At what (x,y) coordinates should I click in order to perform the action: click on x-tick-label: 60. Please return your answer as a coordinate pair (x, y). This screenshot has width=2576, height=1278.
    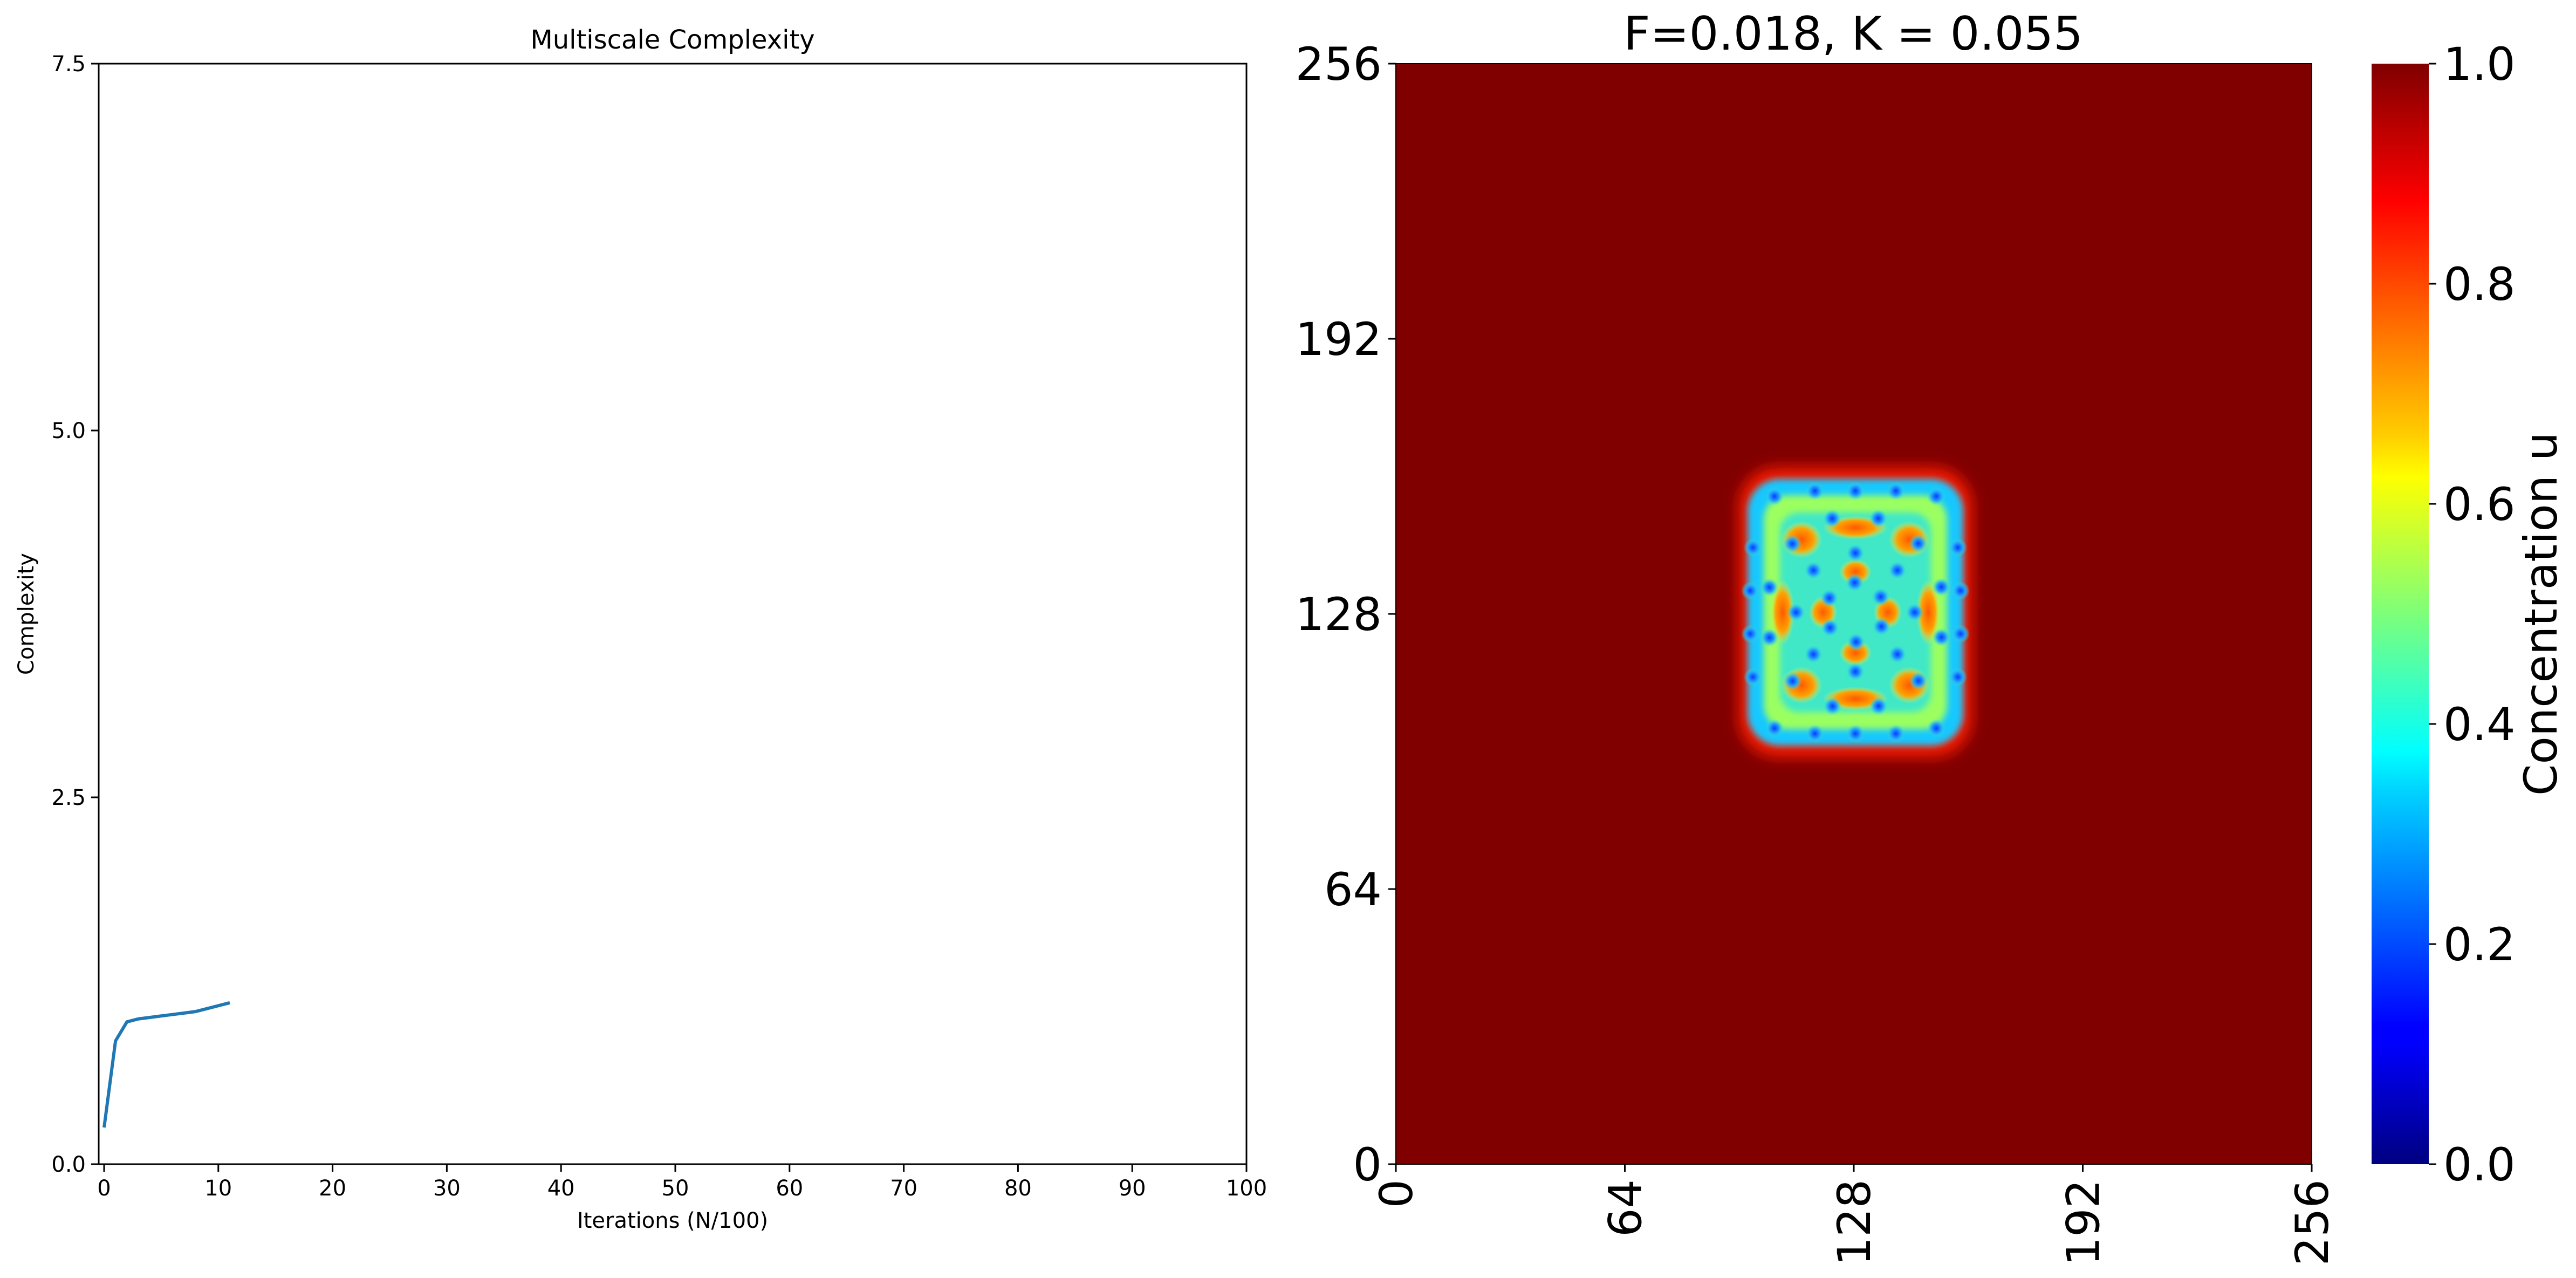
    Looking at the image, I should click on (789, 1188).